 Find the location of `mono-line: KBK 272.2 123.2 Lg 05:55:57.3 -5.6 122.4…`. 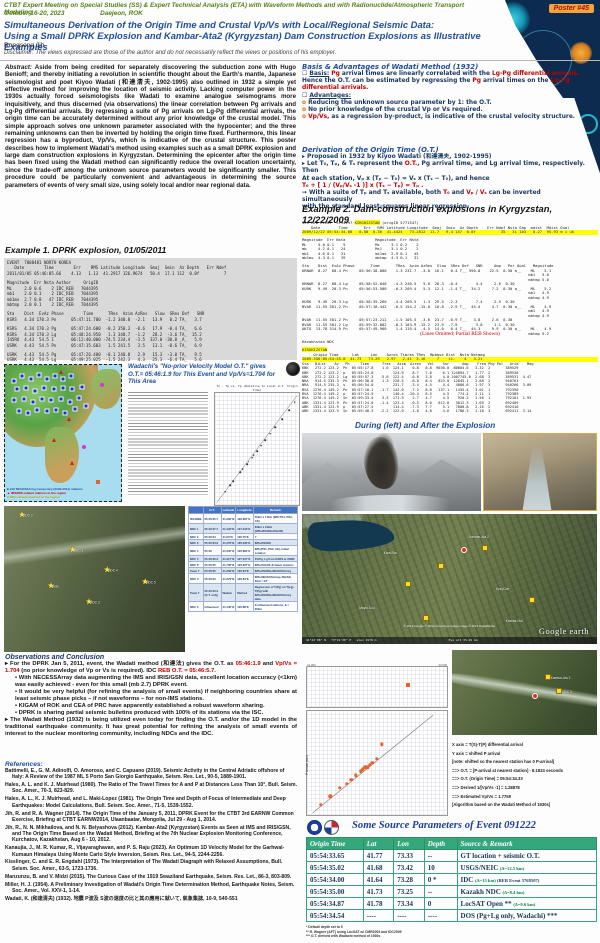

mono-line: KBK 272.2 123.2 Lg 05:55:57.3 -5.6 122.4… is located at coordinates (417, 376).